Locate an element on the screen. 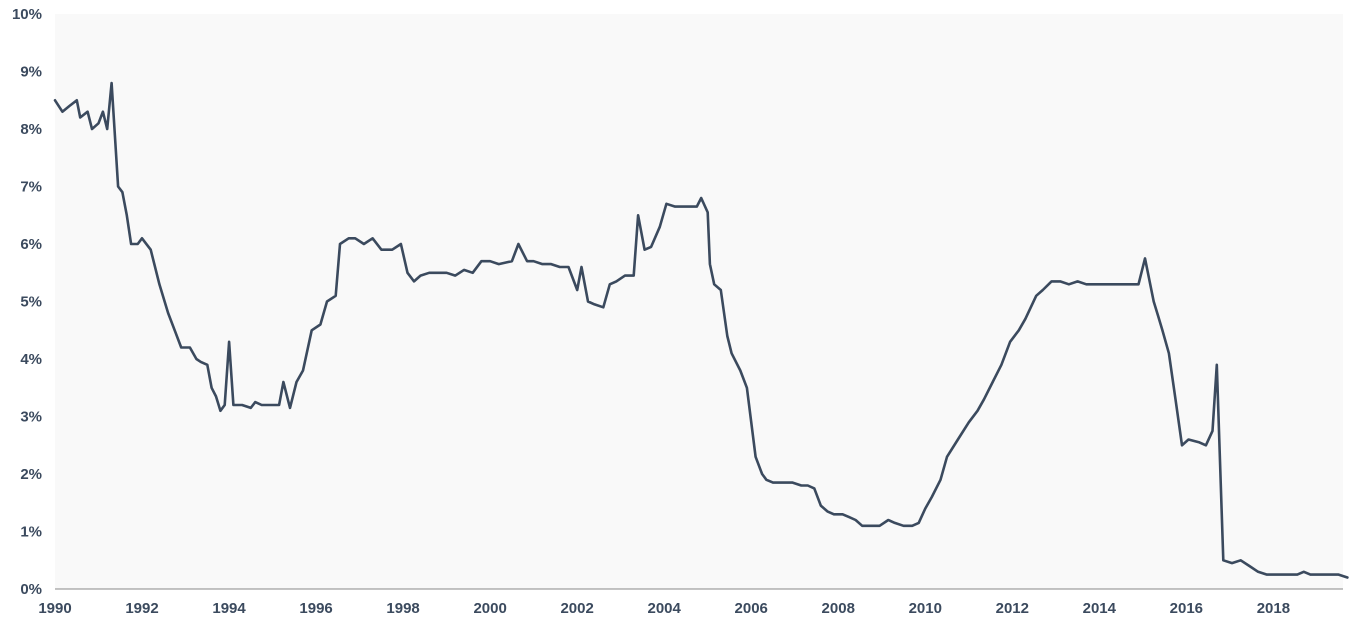 Image resolution: width=1357 pixels, height=644 pixels. y-axis: 0% 1% 2% 3% 4% 5% 6% 7% 8% 9% 10% is located at coordinates (27, 302).